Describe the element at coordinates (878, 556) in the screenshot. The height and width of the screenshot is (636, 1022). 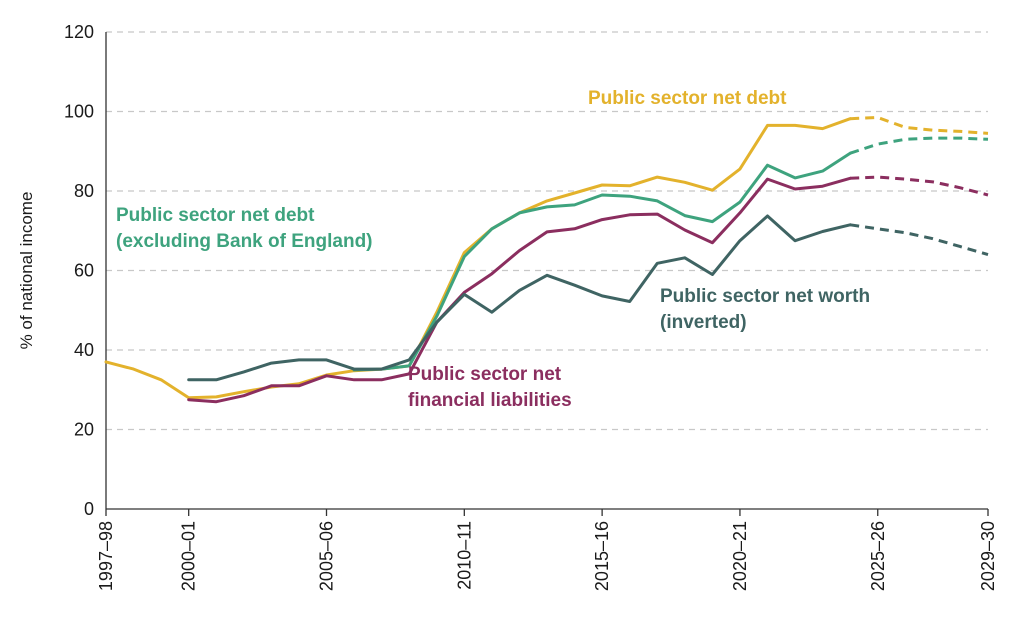
I see `x-tick-label: 2025–26` at that location.